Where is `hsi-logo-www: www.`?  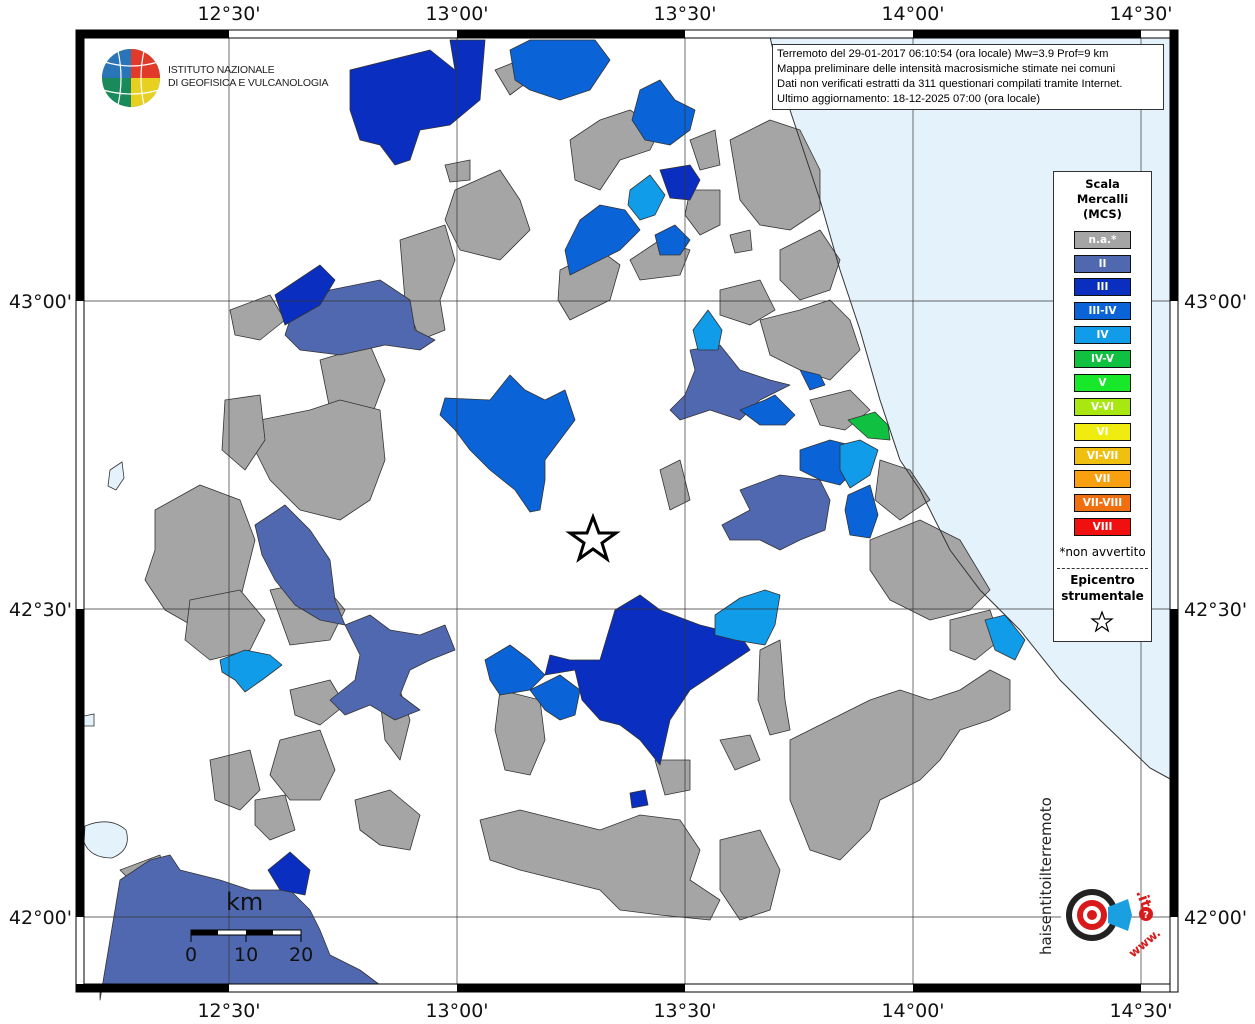 hsi-logo-www: www. is located at coordinates (1144, 943).